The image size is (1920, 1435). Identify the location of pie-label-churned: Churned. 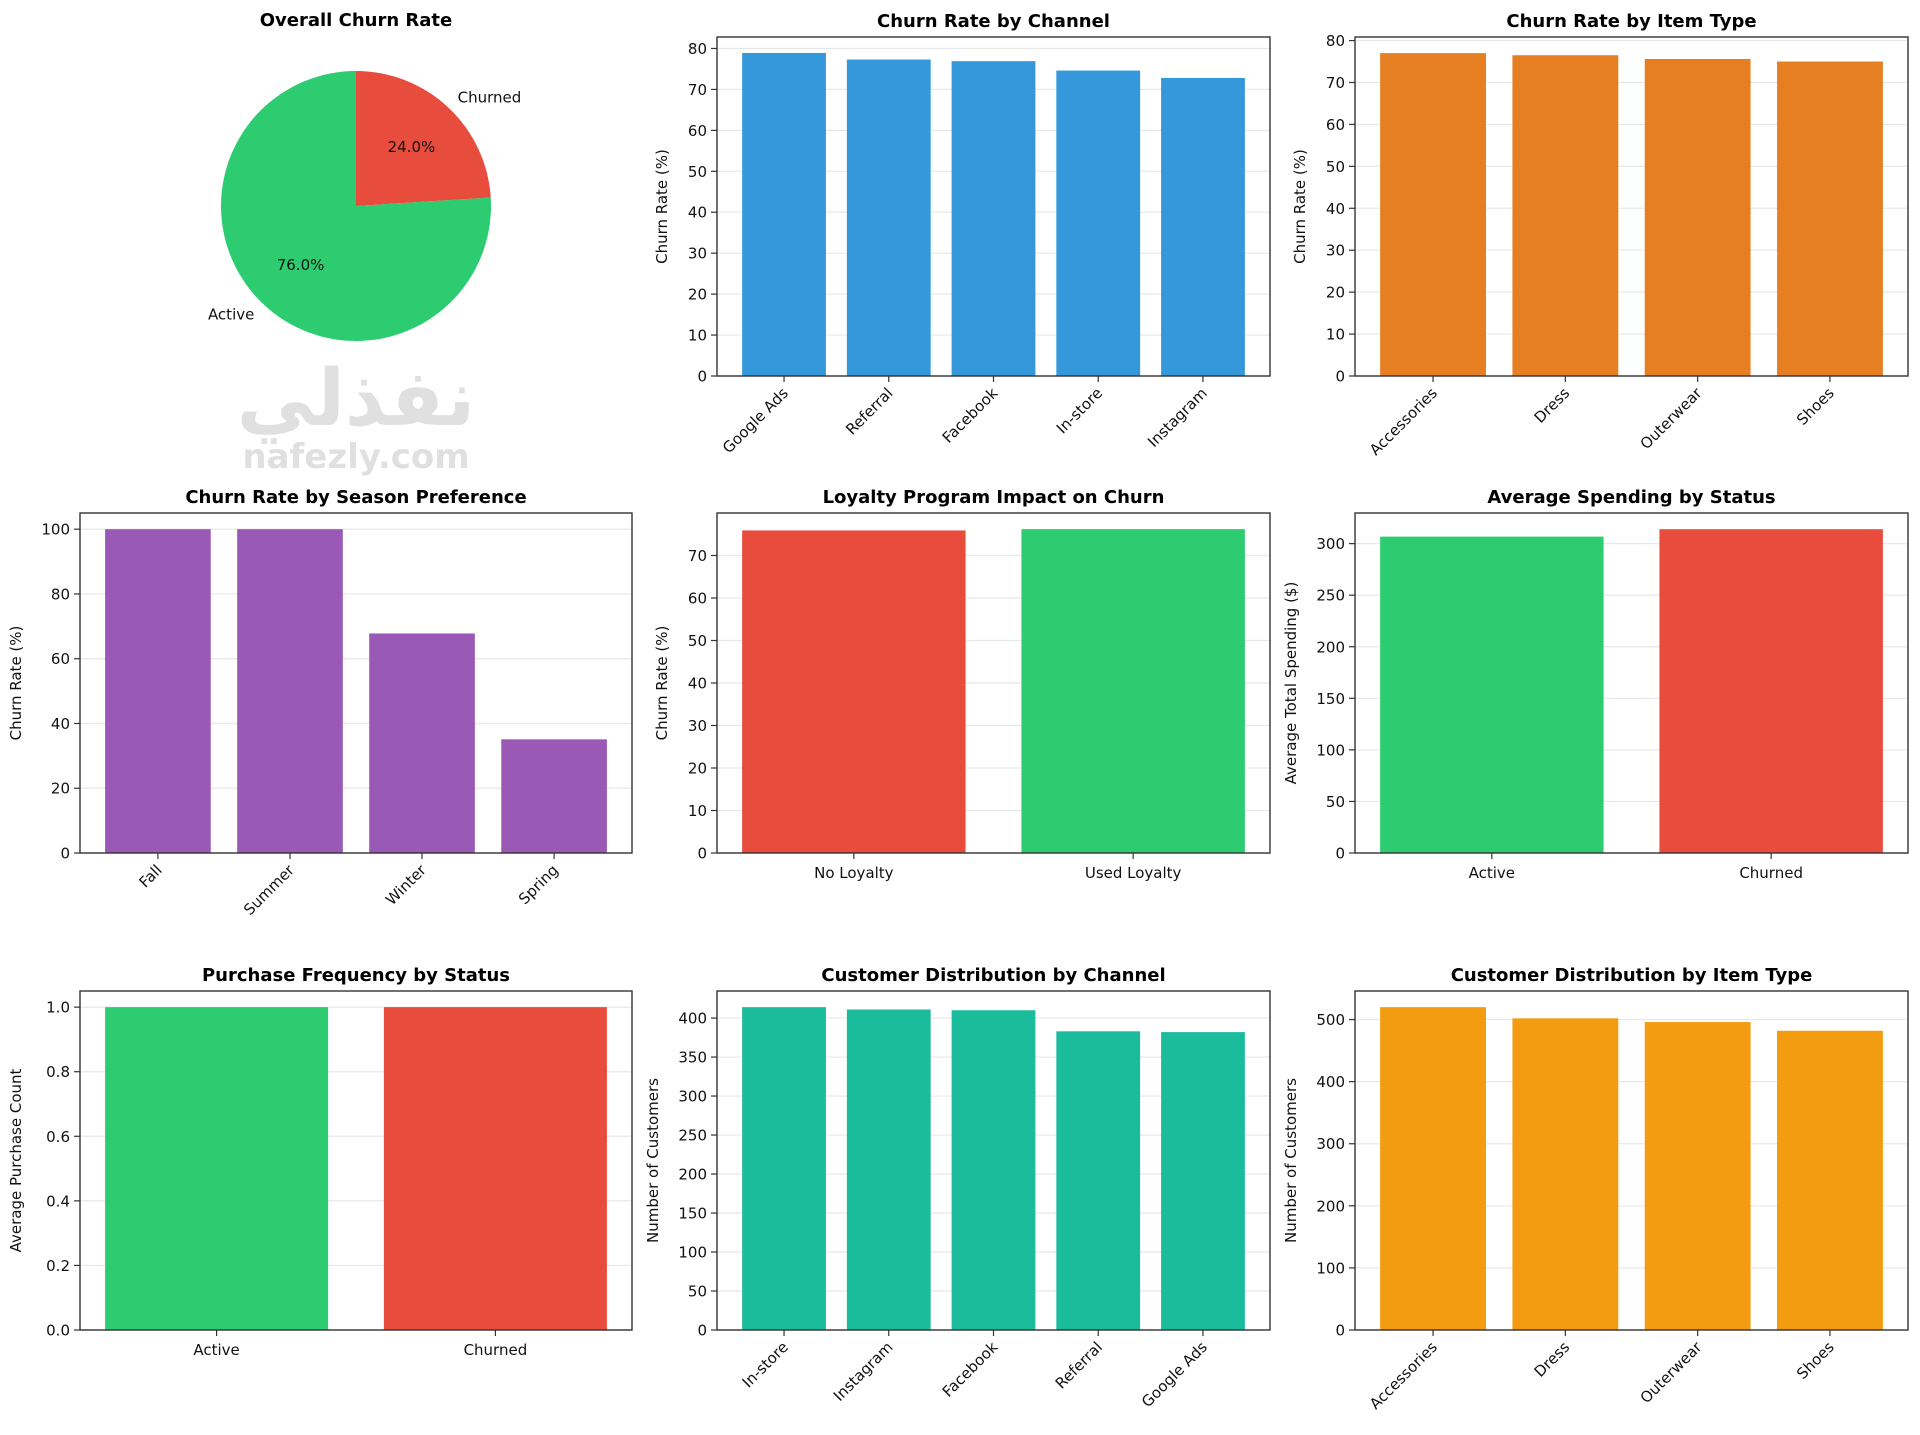
(490, 98).